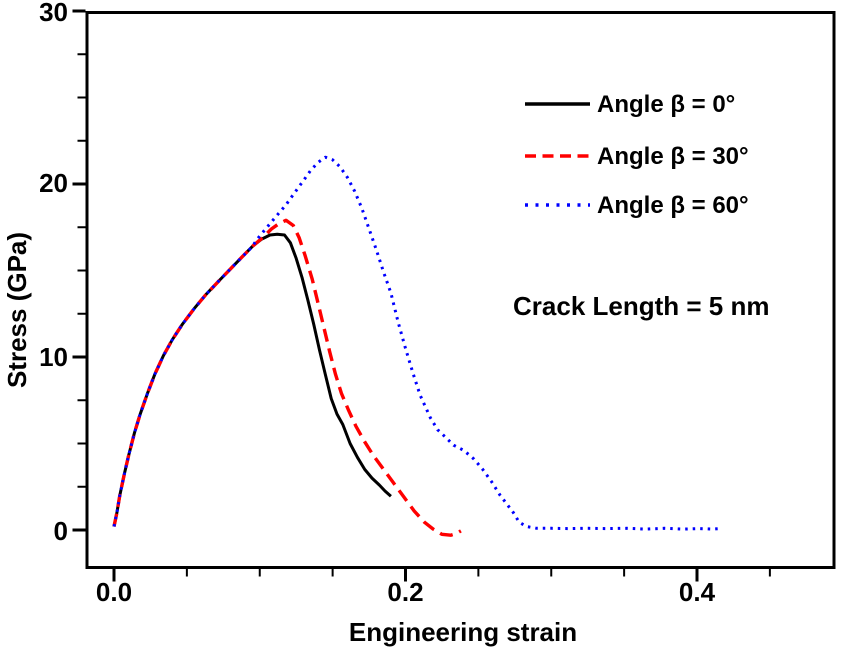  I want to click on annotation-crack-length: Crack Length = 5 nm, so click(641, 306).